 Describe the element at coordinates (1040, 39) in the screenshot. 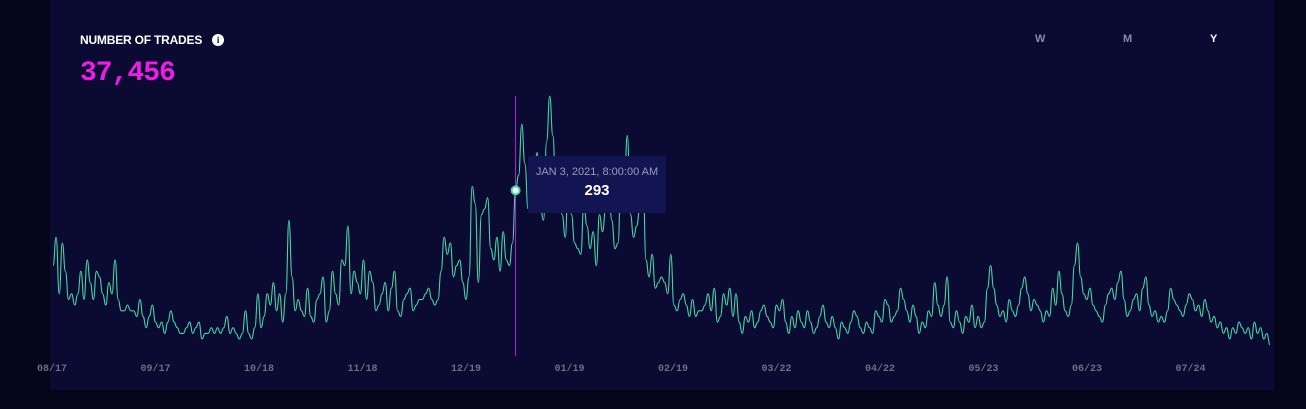

I see `period-week-button: W` at that location.